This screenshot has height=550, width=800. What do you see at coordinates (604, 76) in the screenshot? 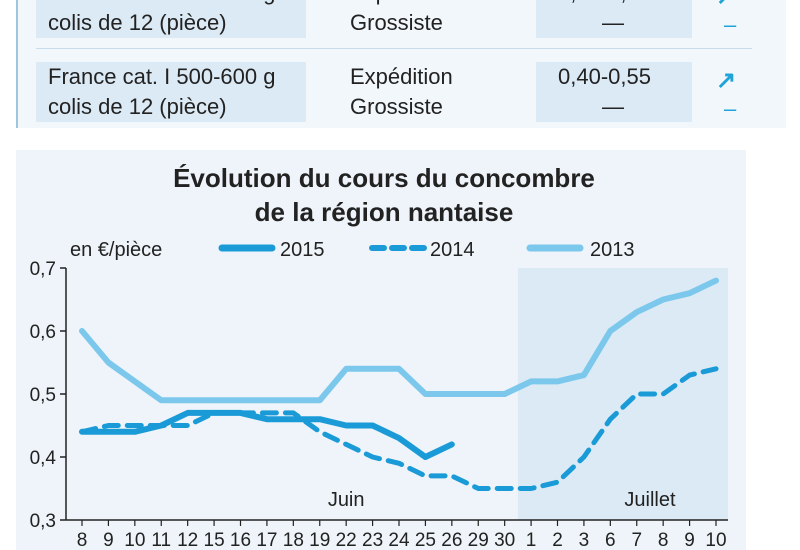
I see `price-expedition: 0,40-0,55` at bounding box center [604, 76].